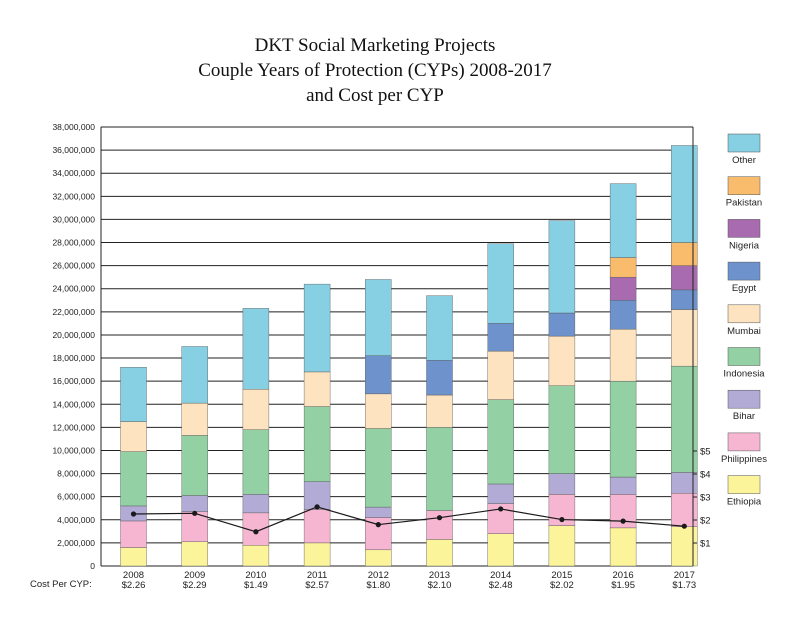 The width and height of the screenshot is (800, 618). What do you see at coordinates (684, 585) in the screenshot?
I see `cost-label: $1.73` at bounding box center [684, 585].